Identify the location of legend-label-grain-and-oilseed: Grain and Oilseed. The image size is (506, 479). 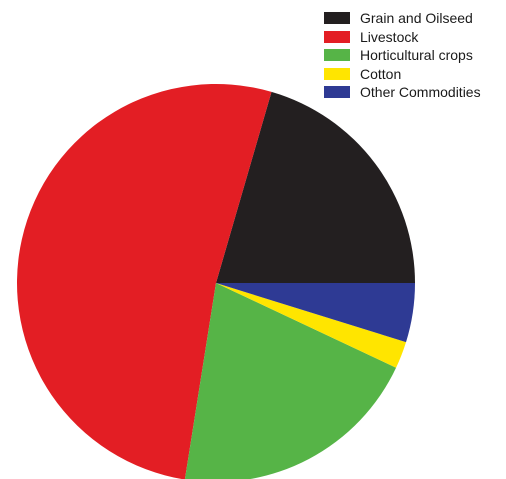
(416, 18).